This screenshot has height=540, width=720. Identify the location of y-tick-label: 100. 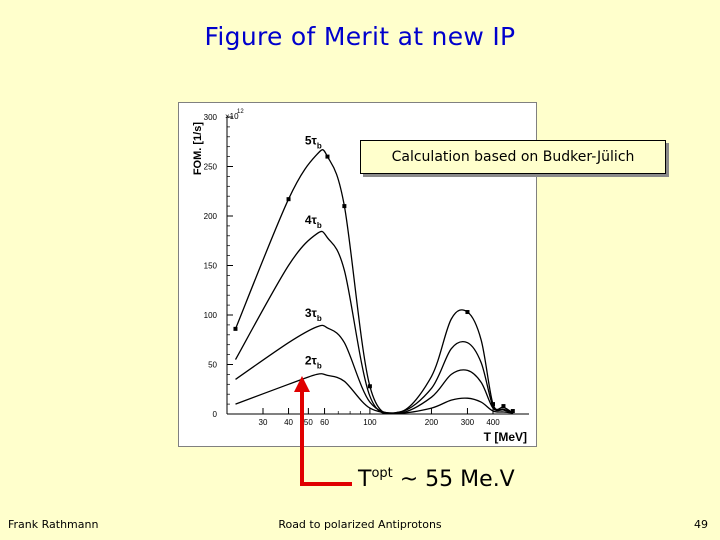
(211, 315).